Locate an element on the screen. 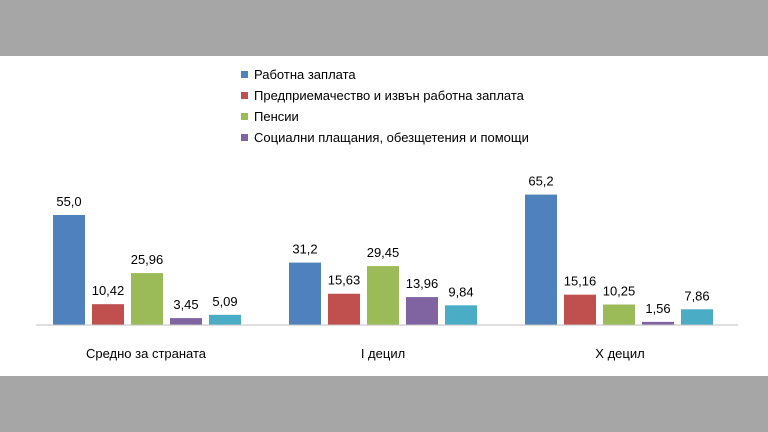 Image resolution: width=768 pixels, height=432 pixels. legend-entry: Предприемачество и извън работна заплата is located at coordinates (389, 95).